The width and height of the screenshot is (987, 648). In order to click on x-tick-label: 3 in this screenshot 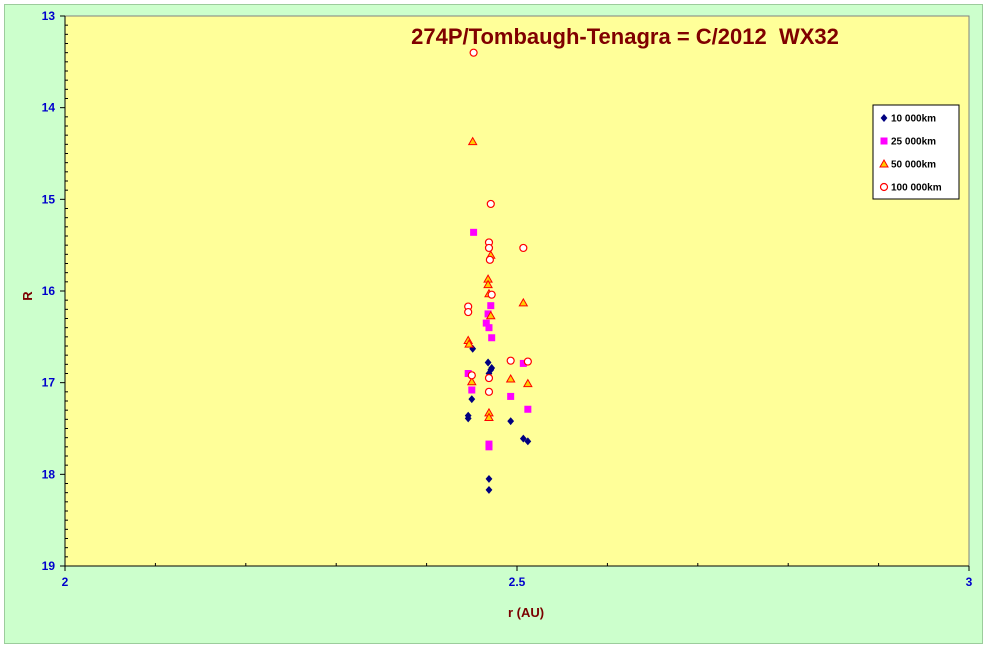, I will do `click(969, 582)`.